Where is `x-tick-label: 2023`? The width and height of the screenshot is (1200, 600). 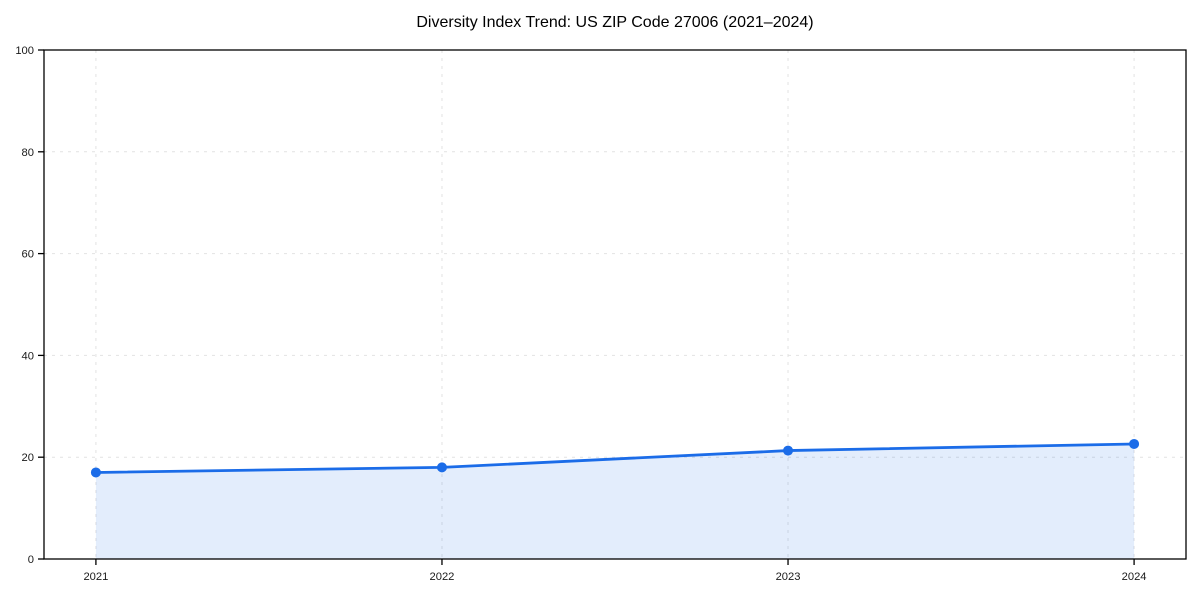 x-tick-label: 2023 is located at coordinates (788, 577).